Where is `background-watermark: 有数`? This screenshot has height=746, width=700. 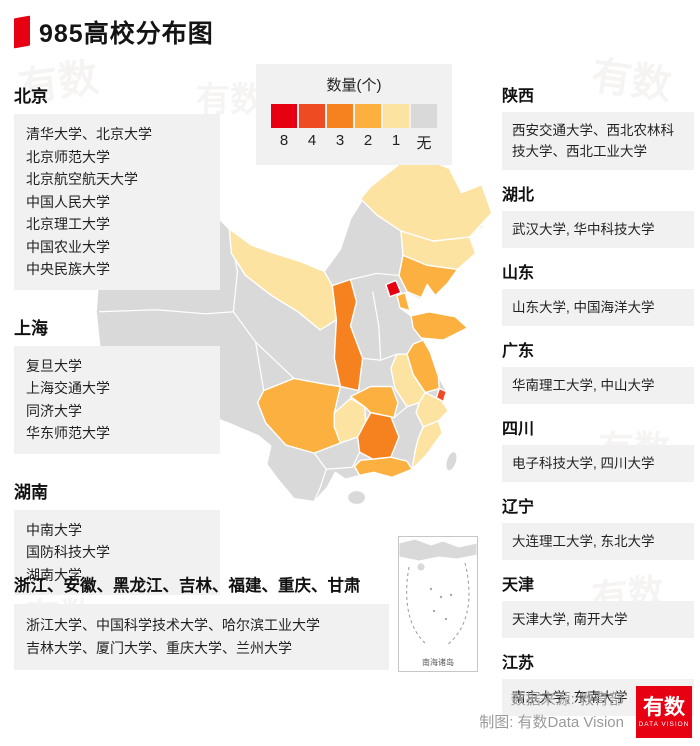
background-watermark: 有数 is located at coordinates (230, 100).